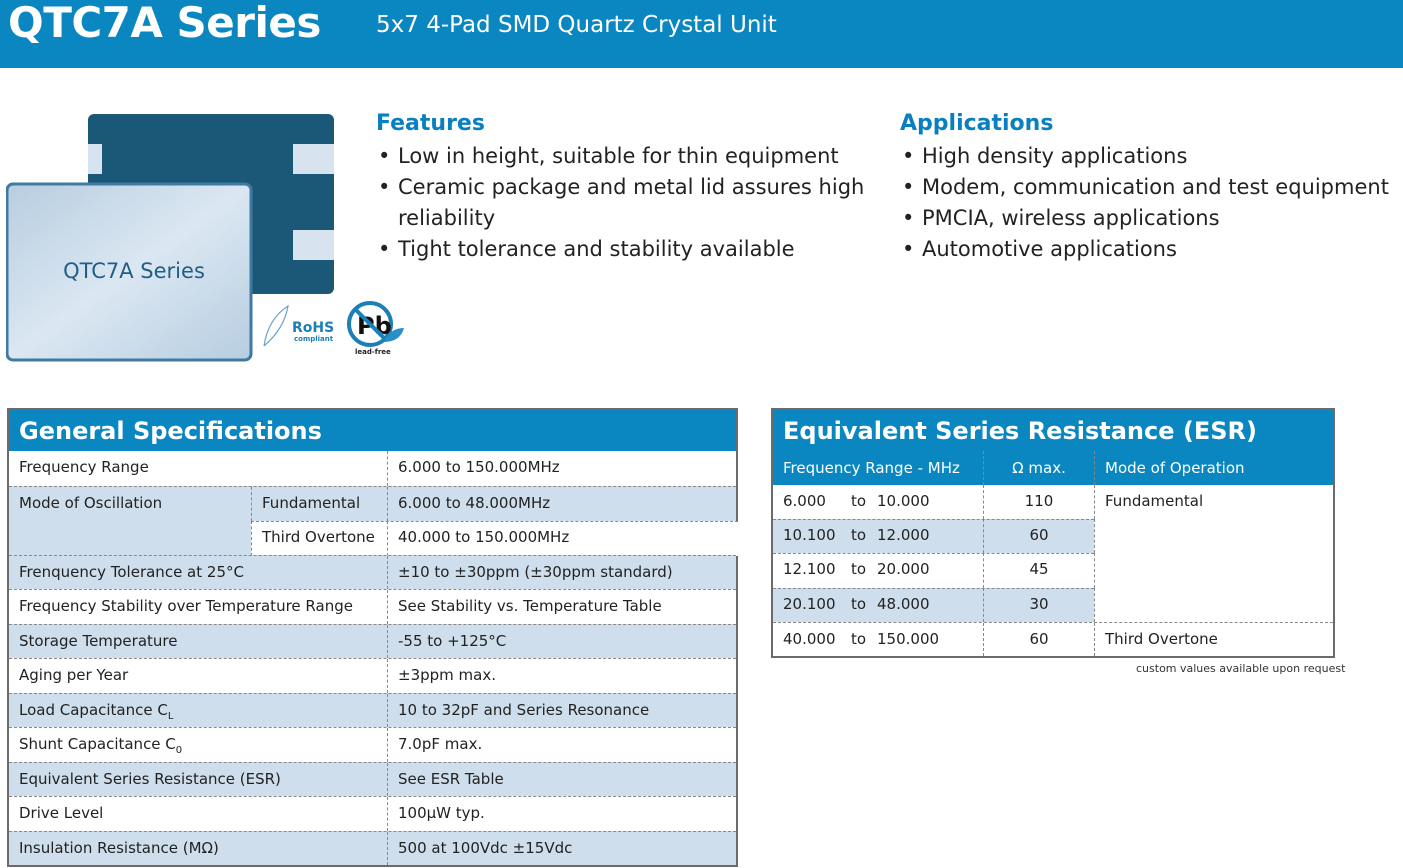  Describe the element at coordinates (479, 848) in the screenshot. I see `spec-value: 500 at 100Vdc ±15Vdc` at that location.